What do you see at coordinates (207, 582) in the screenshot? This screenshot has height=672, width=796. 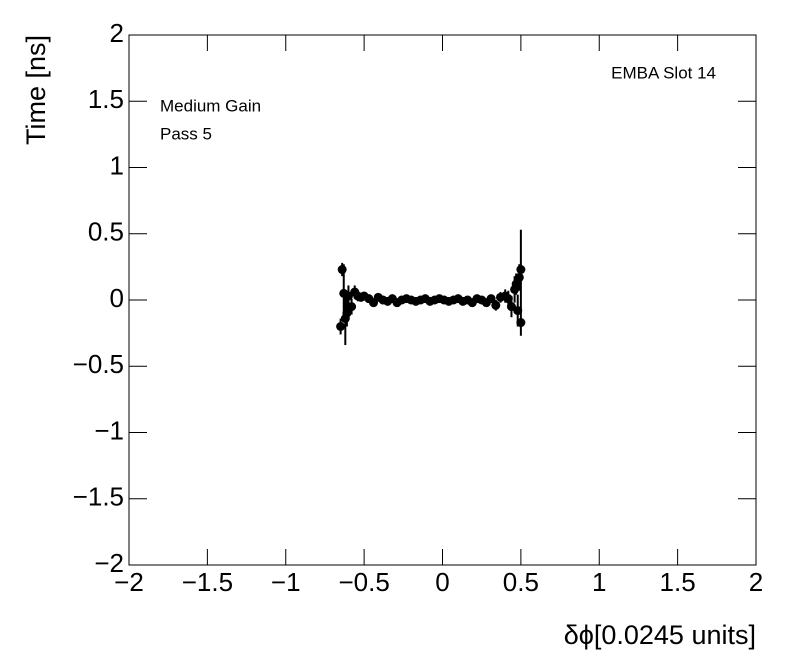 I see `x-tick-label: −1.5` at bounding box center [207, 582].